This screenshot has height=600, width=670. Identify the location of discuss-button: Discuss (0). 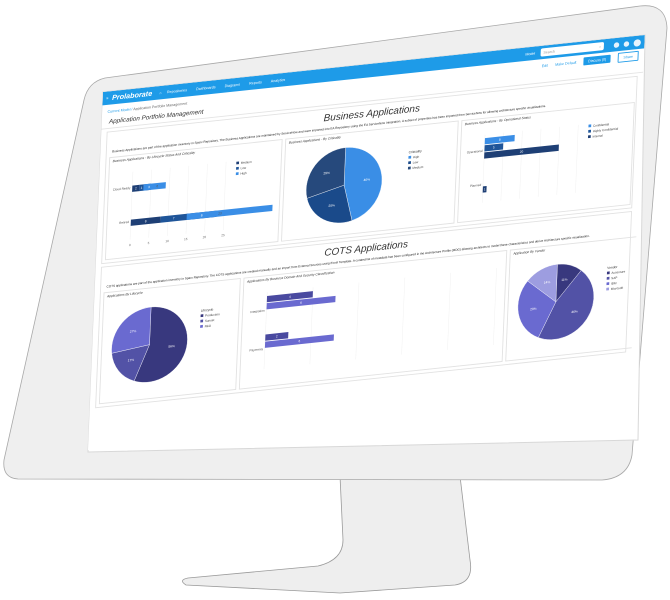
(597, 60).